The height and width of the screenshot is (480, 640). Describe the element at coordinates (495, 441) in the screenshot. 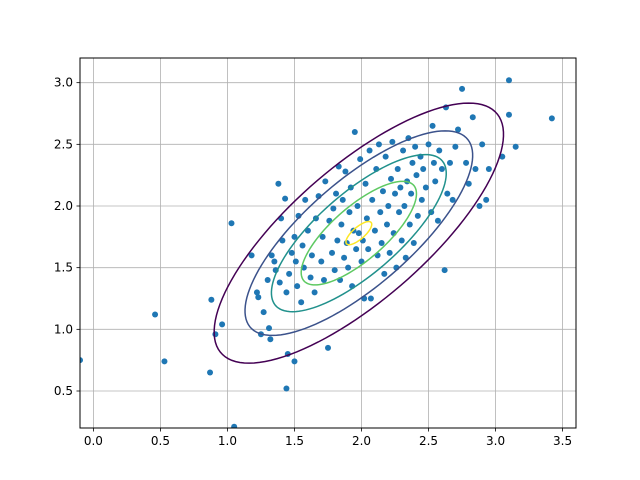

I see `x-tick-label: 3.0` at that location.